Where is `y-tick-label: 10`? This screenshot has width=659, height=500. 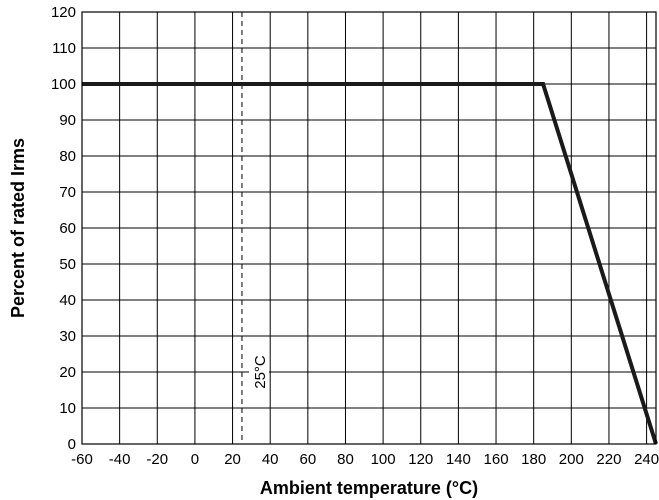 y-tick-label: 10 is located at coordinates (67, 408).